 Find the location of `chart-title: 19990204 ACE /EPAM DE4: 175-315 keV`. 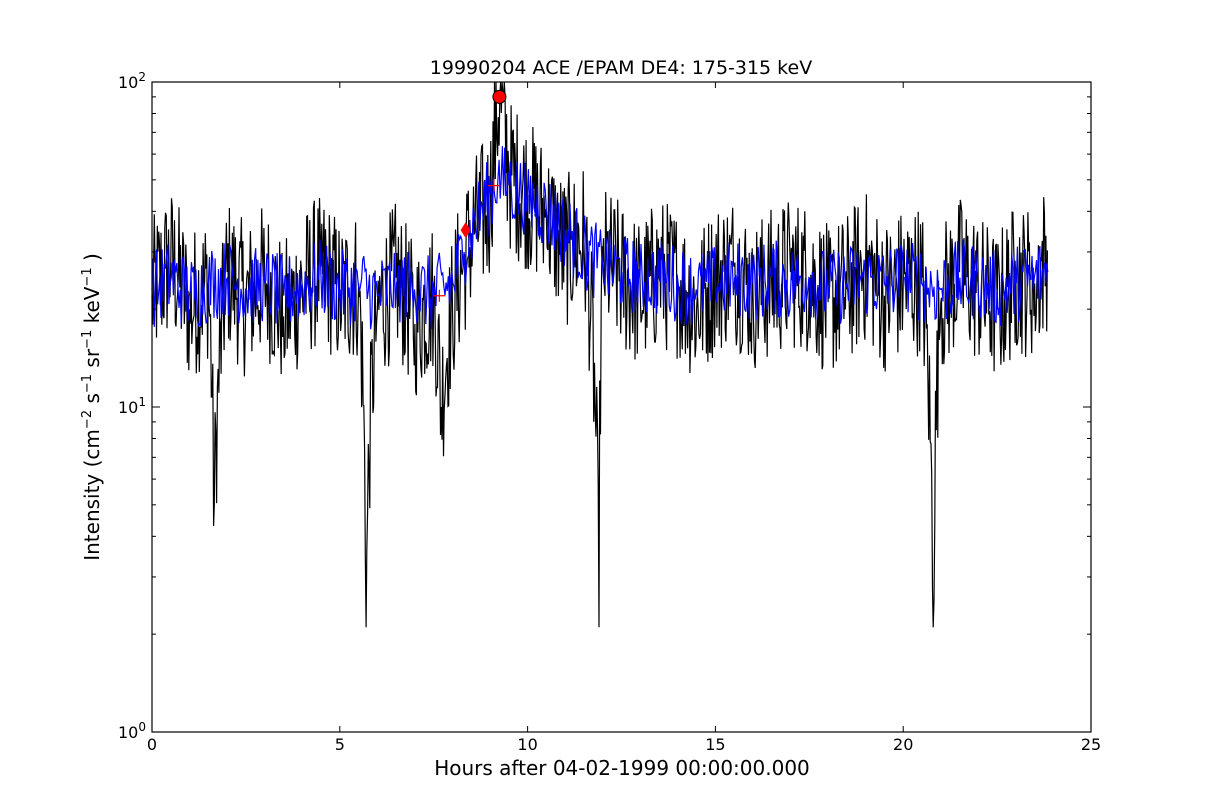

chart-title: 19990204 ACE /EPAM DE4: 175-315 keV is located at coordinates (621, 68).